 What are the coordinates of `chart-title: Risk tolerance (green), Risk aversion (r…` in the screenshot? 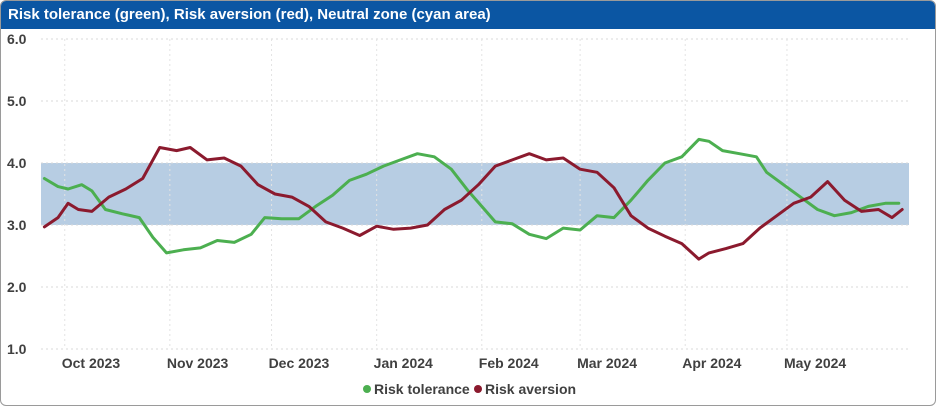 It's located at (249, 14).